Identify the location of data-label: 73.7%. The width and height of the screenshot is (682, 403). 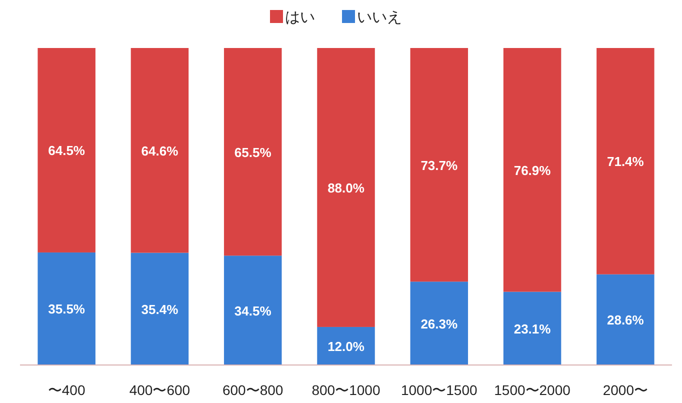
(439, 165).